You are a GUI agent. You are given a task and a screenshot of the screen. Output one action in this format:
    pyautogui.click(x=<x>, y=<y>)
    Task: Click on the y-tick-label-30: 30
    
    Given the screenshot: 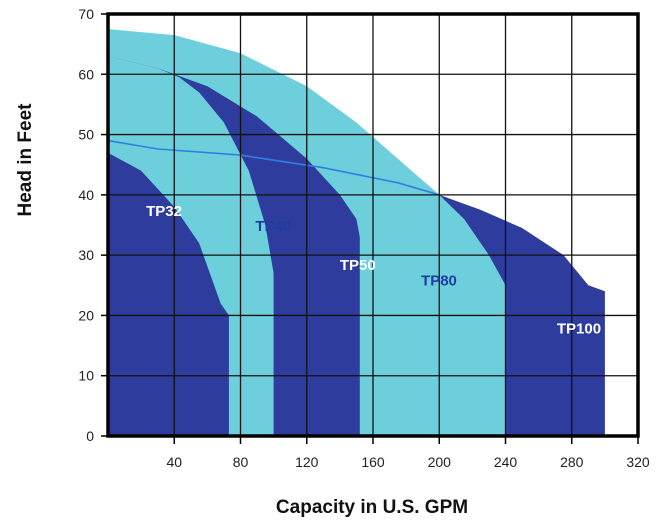 What is the action you would take?
    pyautogui.click(x=86, y=255)
    